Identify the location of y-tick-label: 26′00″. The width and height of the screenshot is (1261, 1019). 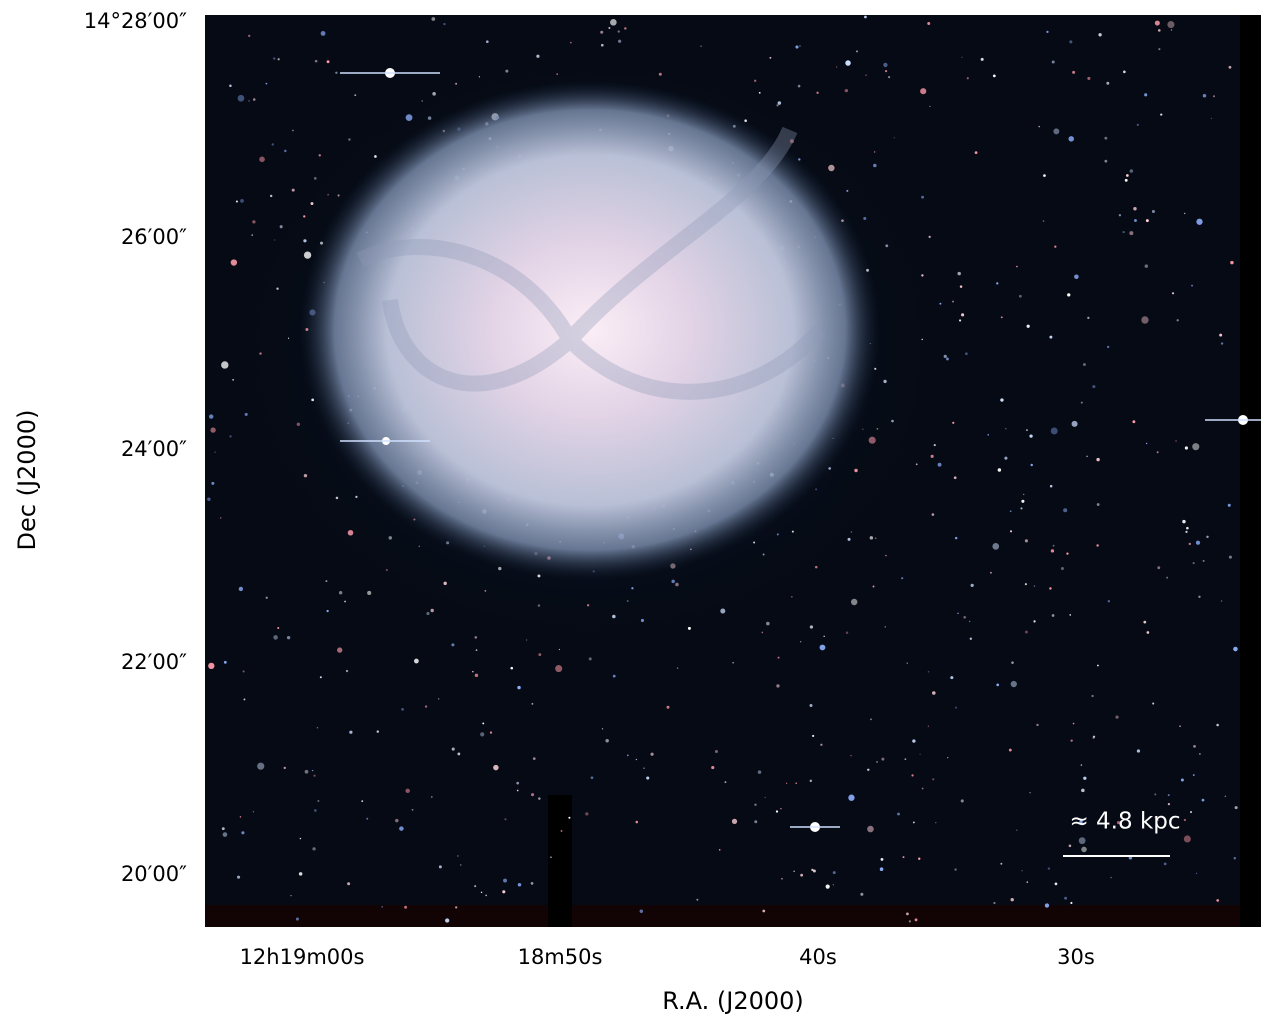
(154, 237).